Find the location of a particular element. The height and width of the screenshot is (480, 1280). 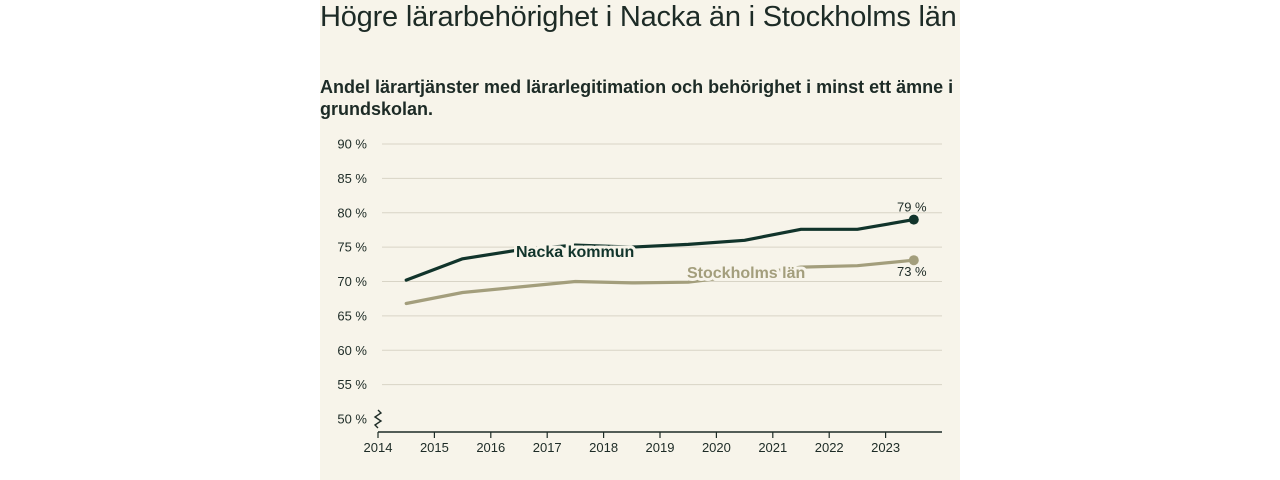

x-tick-label: 2018 is located at coordinates (603, 447).